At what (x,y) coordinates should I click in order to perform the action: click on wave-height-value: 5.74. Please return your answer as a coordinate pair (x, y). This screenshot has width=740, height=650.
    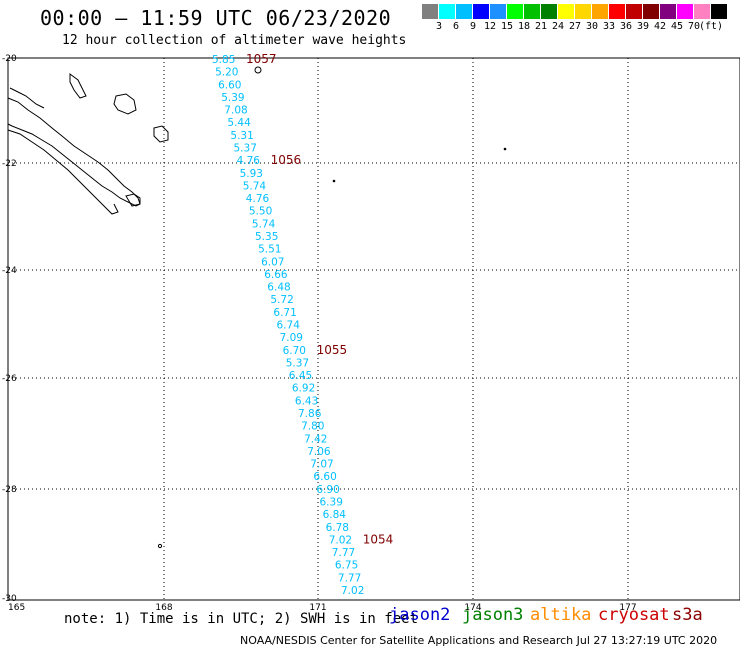
    Looking at the image, I should click on (264, 224).